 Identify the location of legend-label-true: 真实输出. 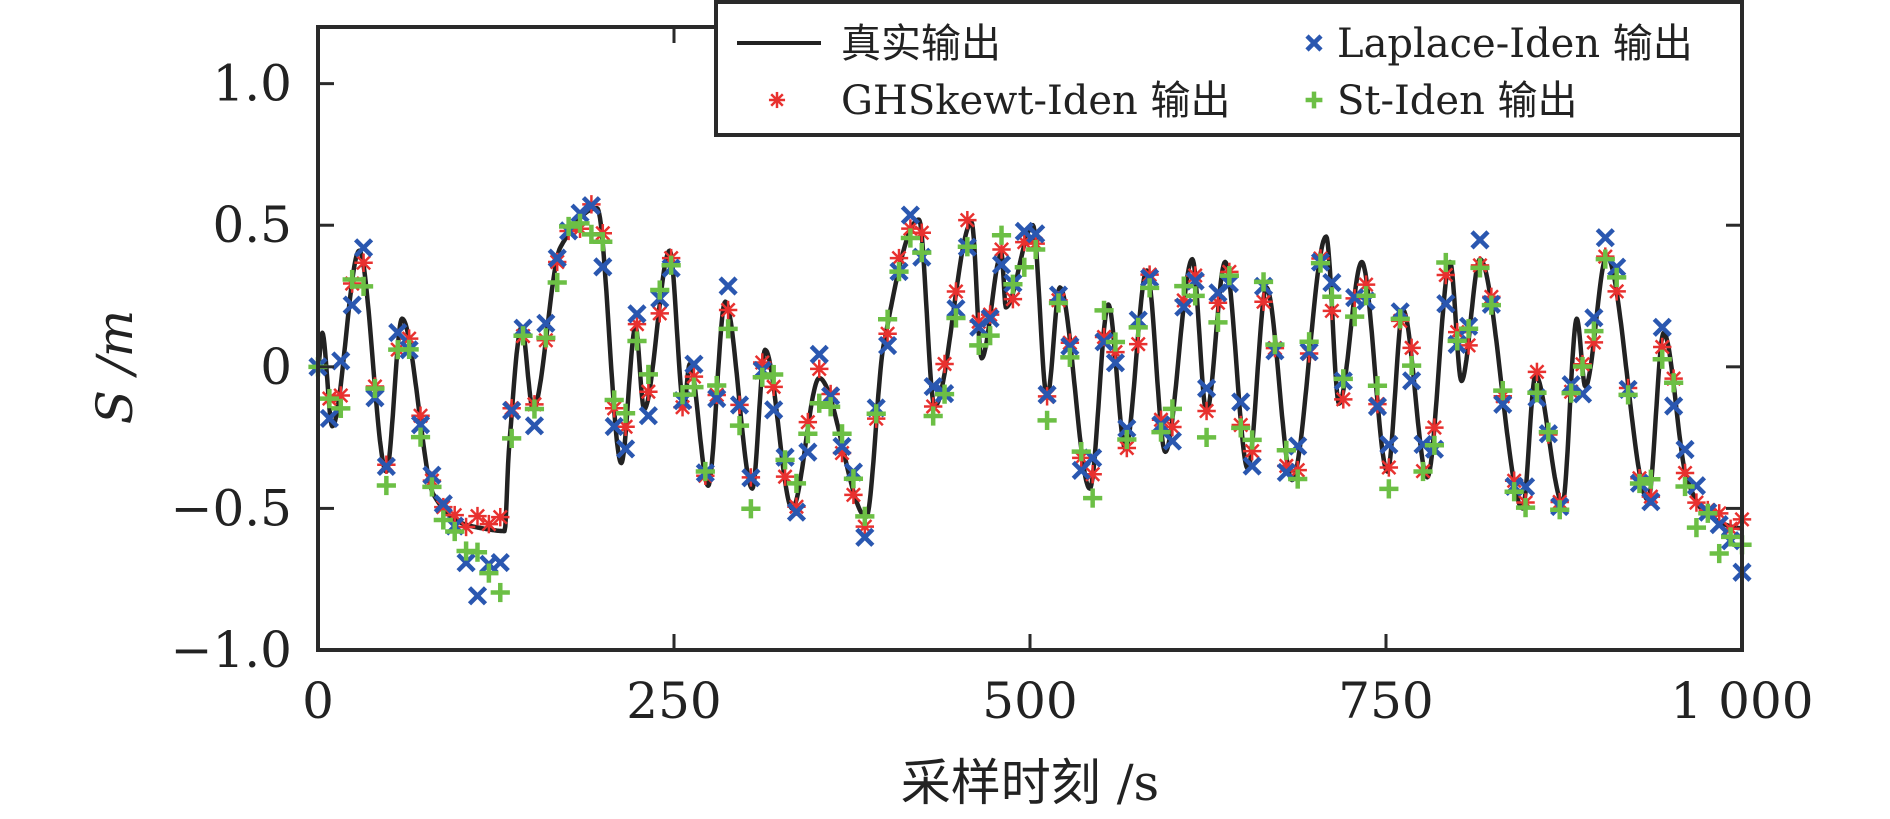
(921, 44).